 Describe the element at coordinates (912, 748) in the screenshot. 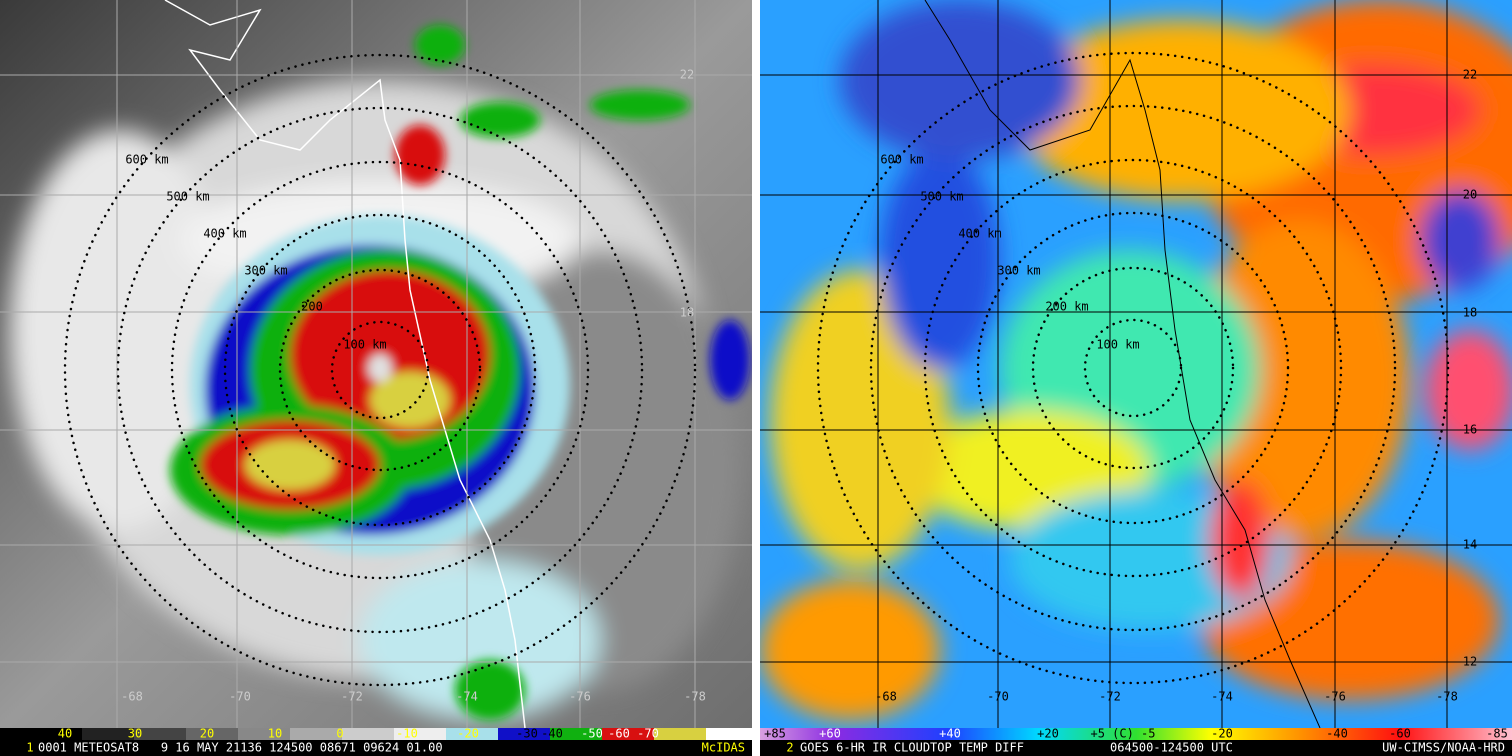

I see `footer-text: GOES 6-HR IR CLOUDTOP TEMP DIFF` at that location.